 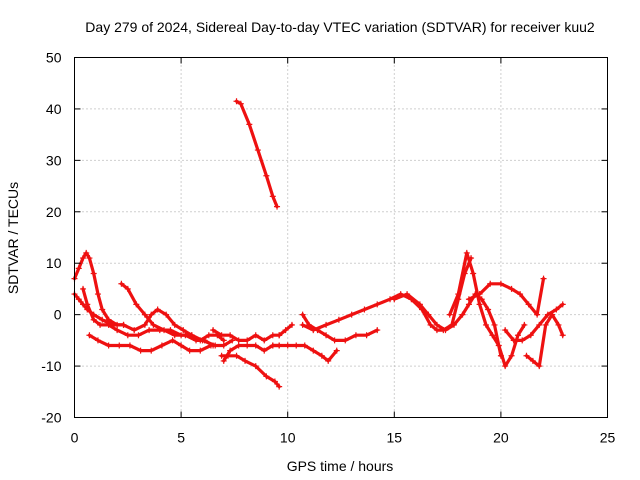 I want to click on y-tick-label: 30, so click(x=54, y=160).